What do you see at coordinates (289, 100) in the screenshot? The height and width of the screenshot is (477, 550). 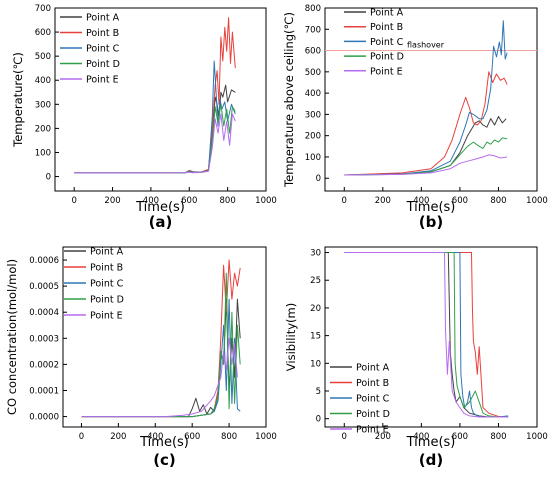 I see `y-axis-label: Temperature above ceiling(℃)` at bounding box center [289, 100].